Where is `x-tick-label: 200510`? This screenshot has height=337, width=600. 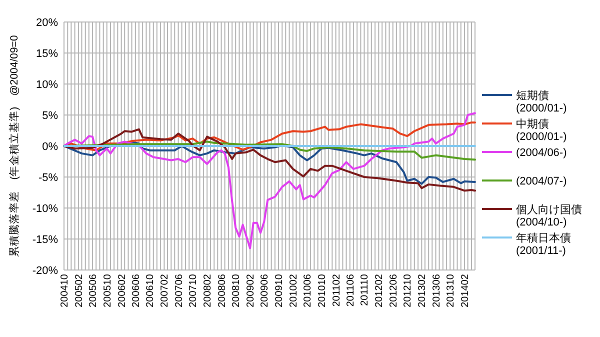 x-tick-label: 200510 is located at coordinates (108, 291).